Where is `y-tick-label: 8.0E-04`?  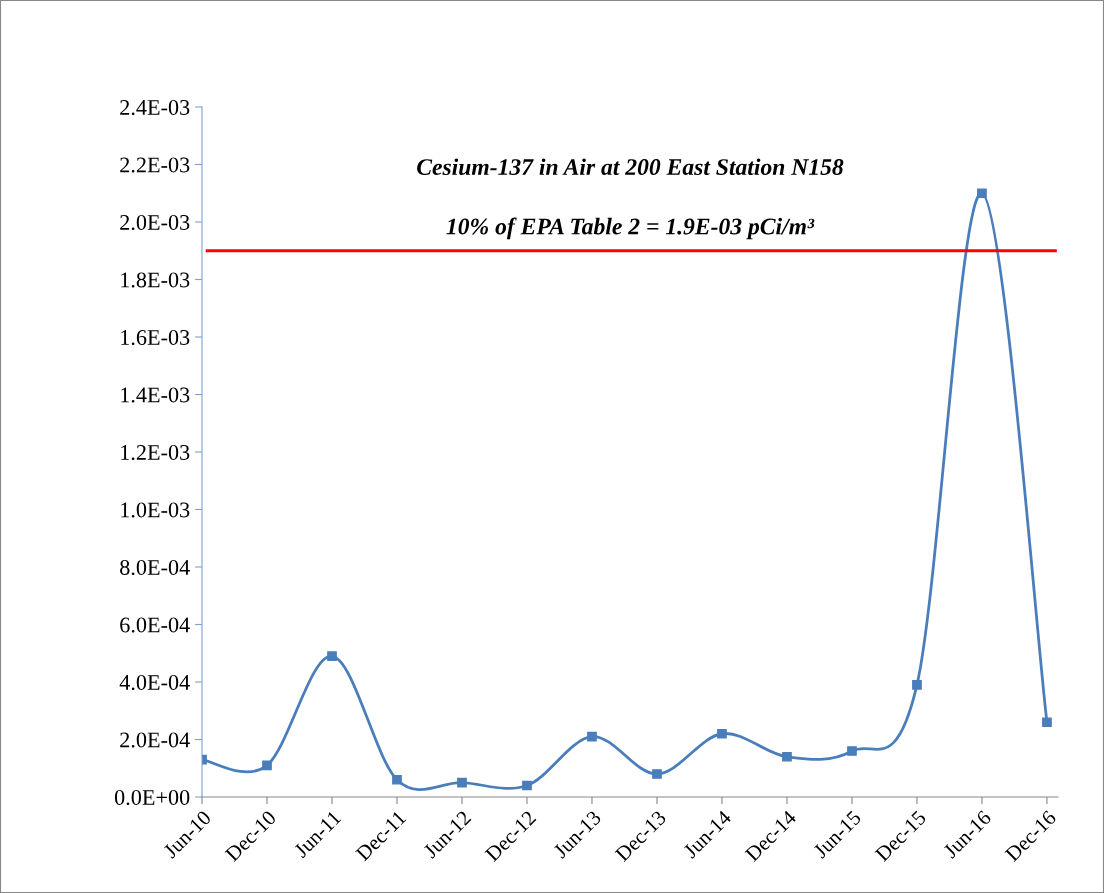 y-tick-label: 8.0E-04 is located at coordinates (155, 567).